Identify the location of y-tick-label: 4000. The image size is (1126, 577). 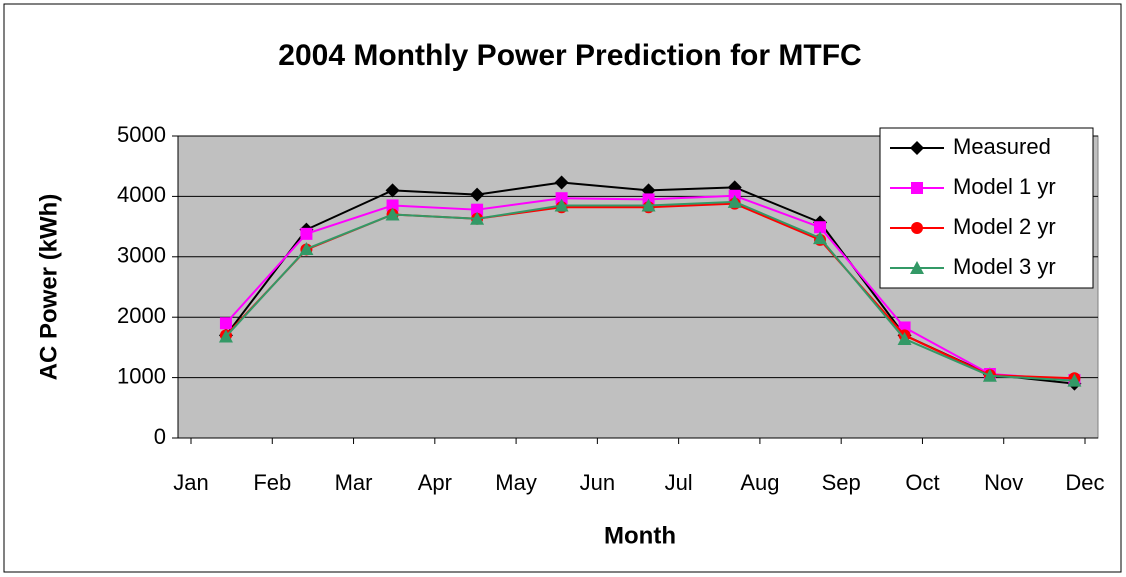
(141, 194).